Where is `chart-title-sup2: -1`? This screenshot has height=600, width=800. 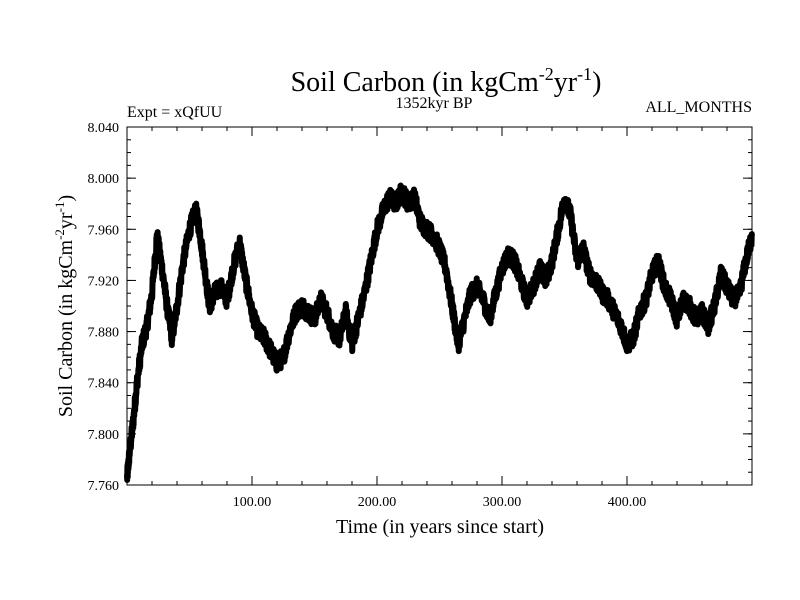
chart-title-sup2: -1 is located at coordinates (584, 74).